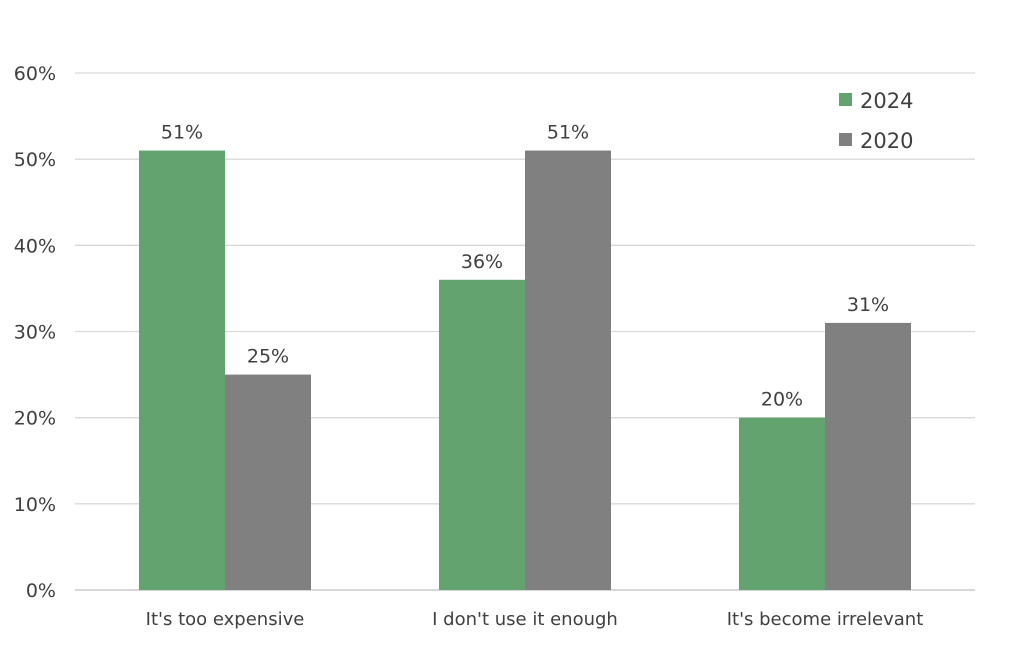  What do you see at coordinates (41, 591) in the screenshot?
I see `y-tick-label: 0%` at bounding box center [41, 591].